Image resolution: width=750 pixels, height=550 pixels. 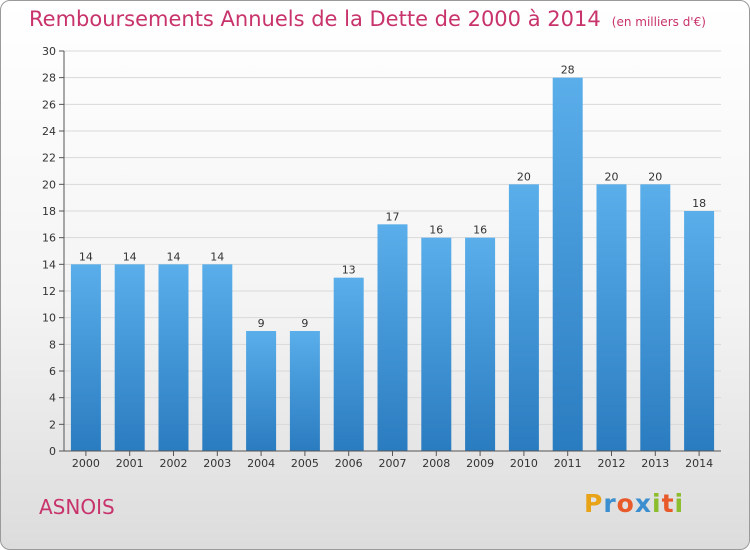 I want to click on city-name: ASNOIS, so click(x=77, y=507).